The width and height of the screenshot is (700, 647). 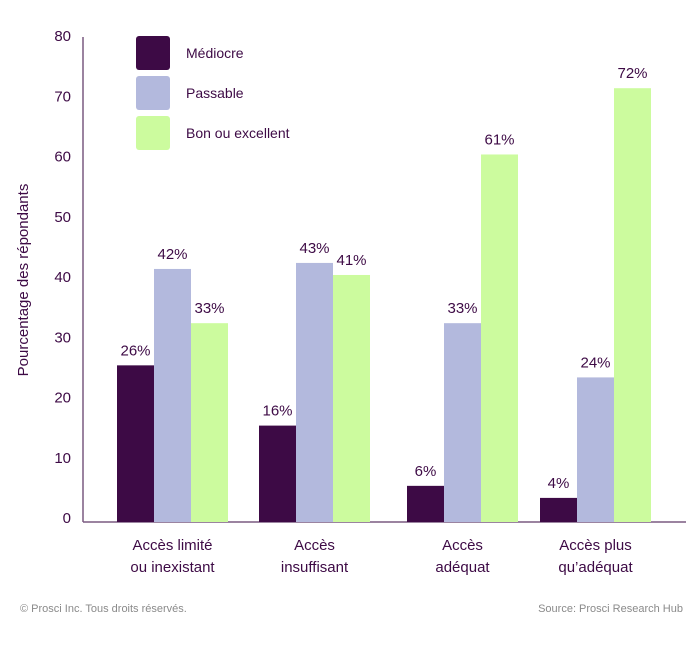 What do you see at coordinates (277, 411) in the screenshot?
I see `data-label: 16%` at bounding box center [277, 411].